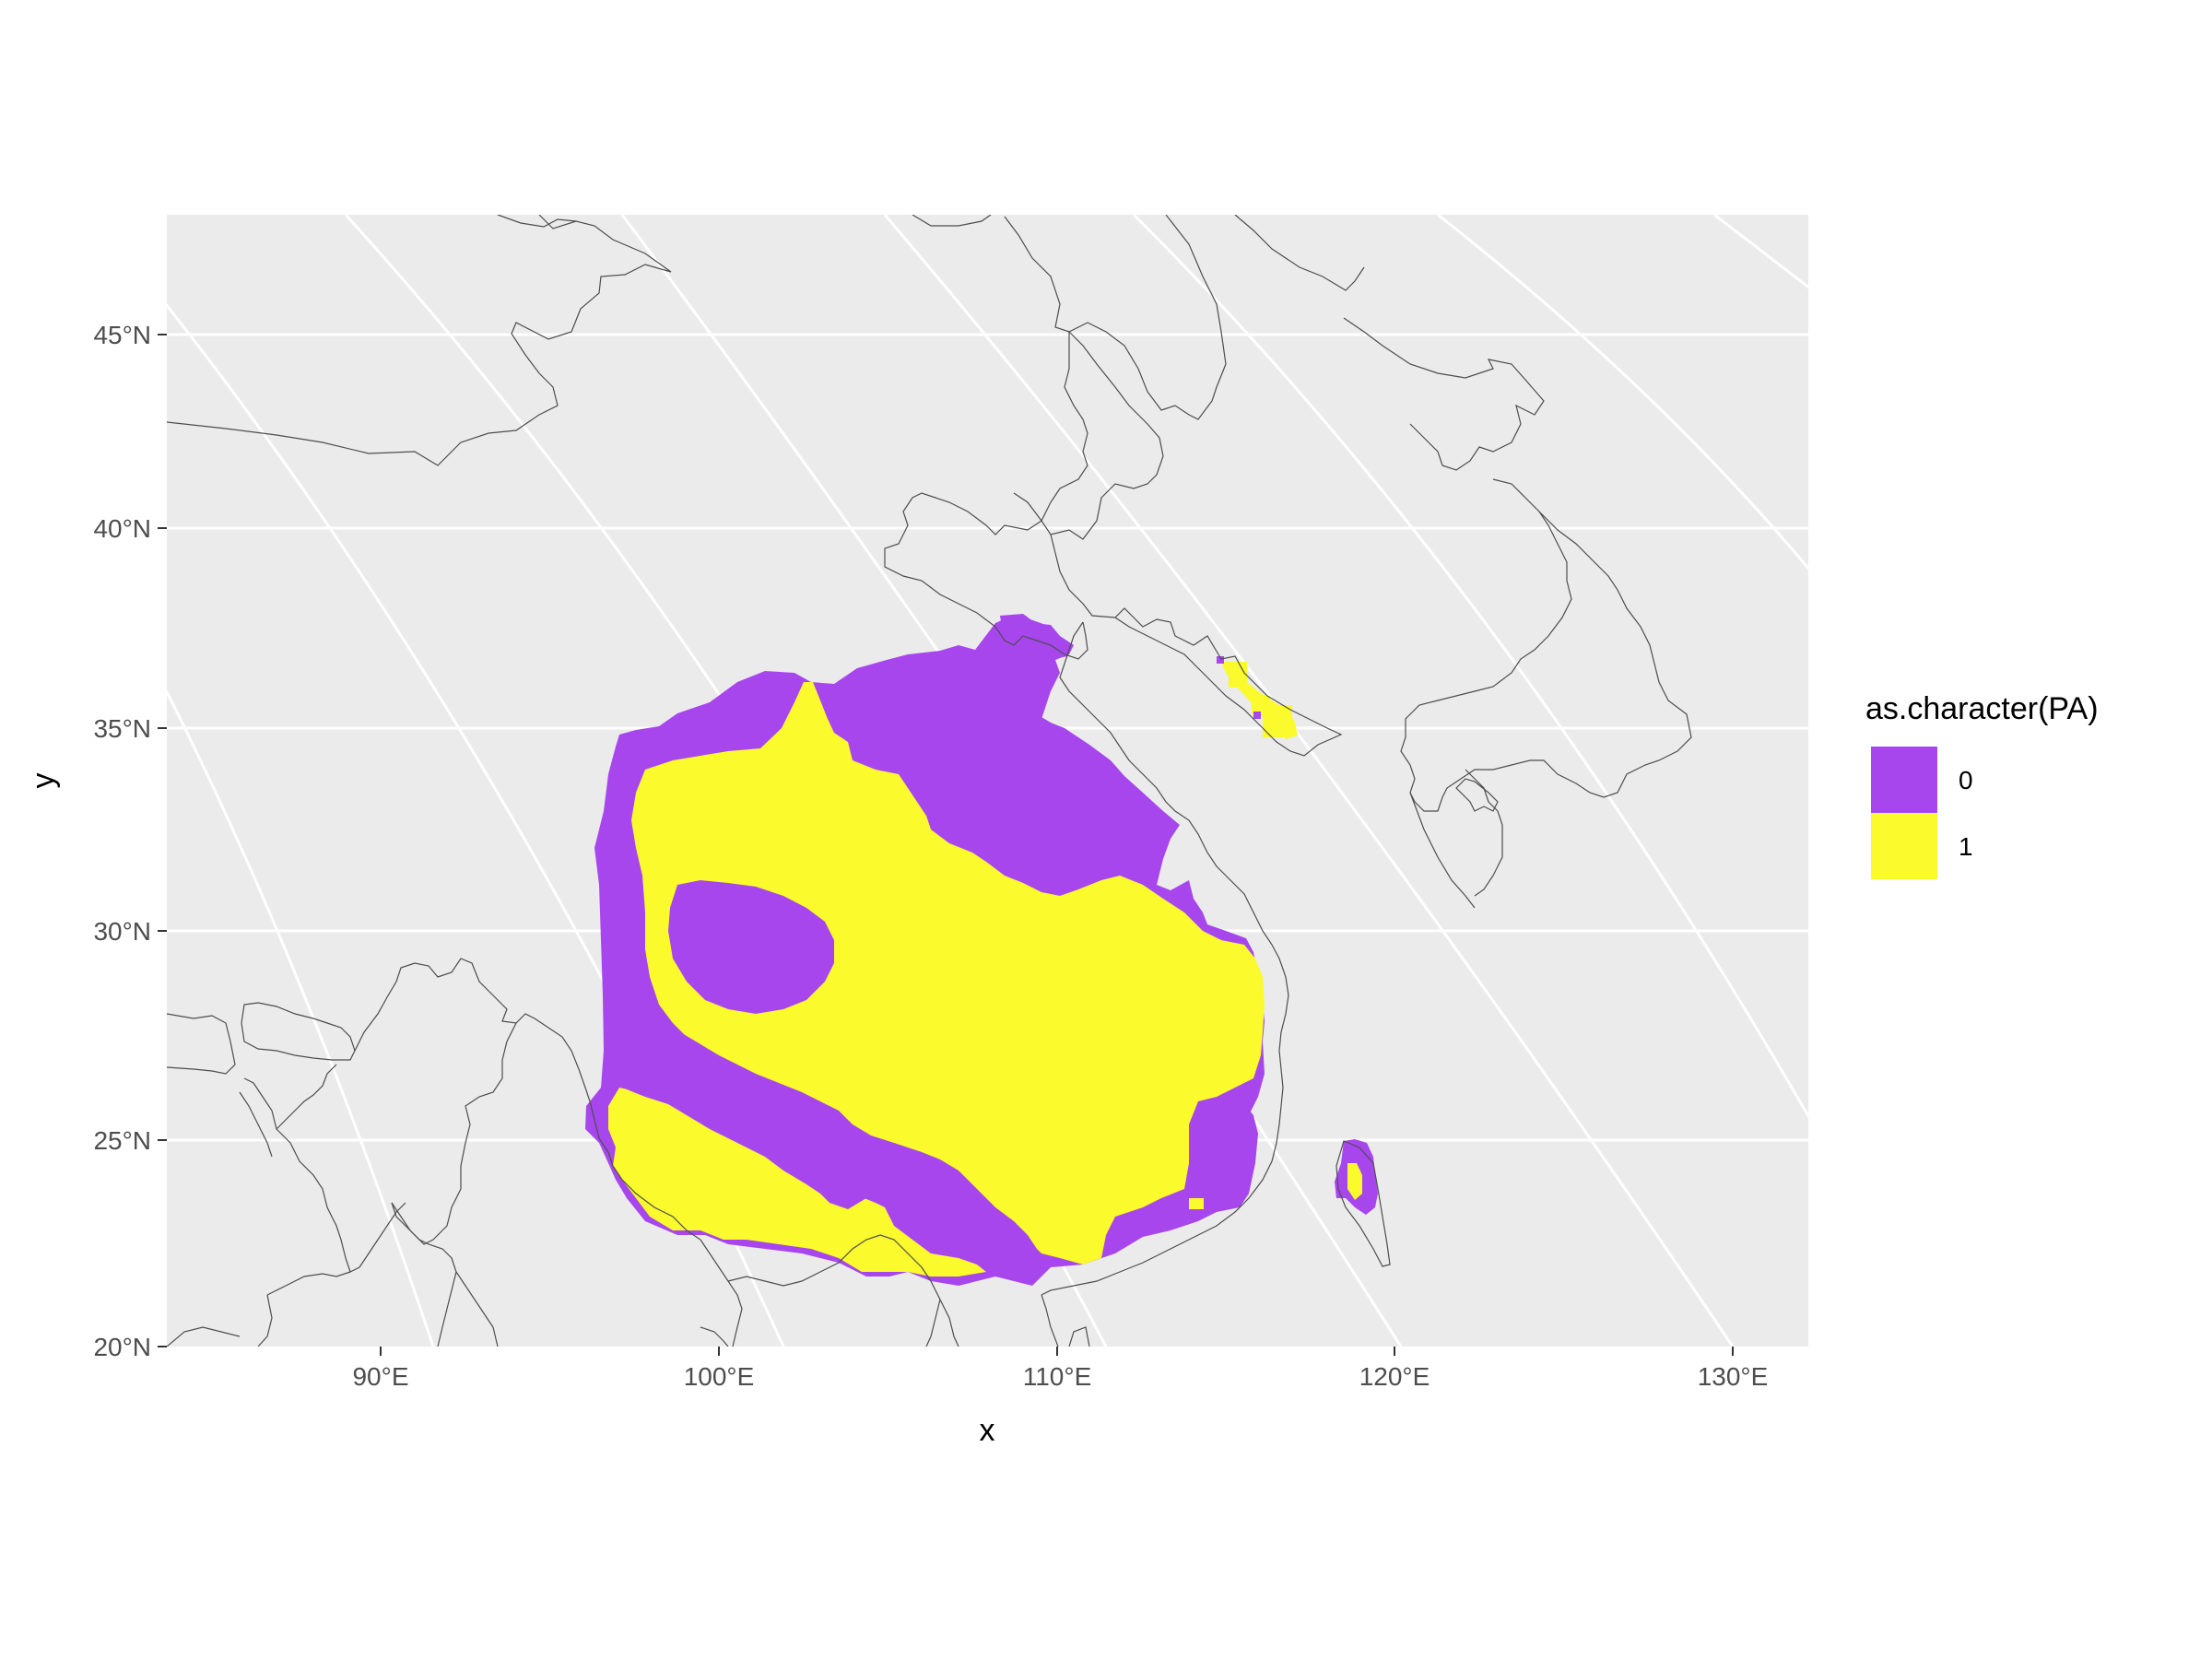  I want to click on y-tick-label: 40°N, so click(122, 528).